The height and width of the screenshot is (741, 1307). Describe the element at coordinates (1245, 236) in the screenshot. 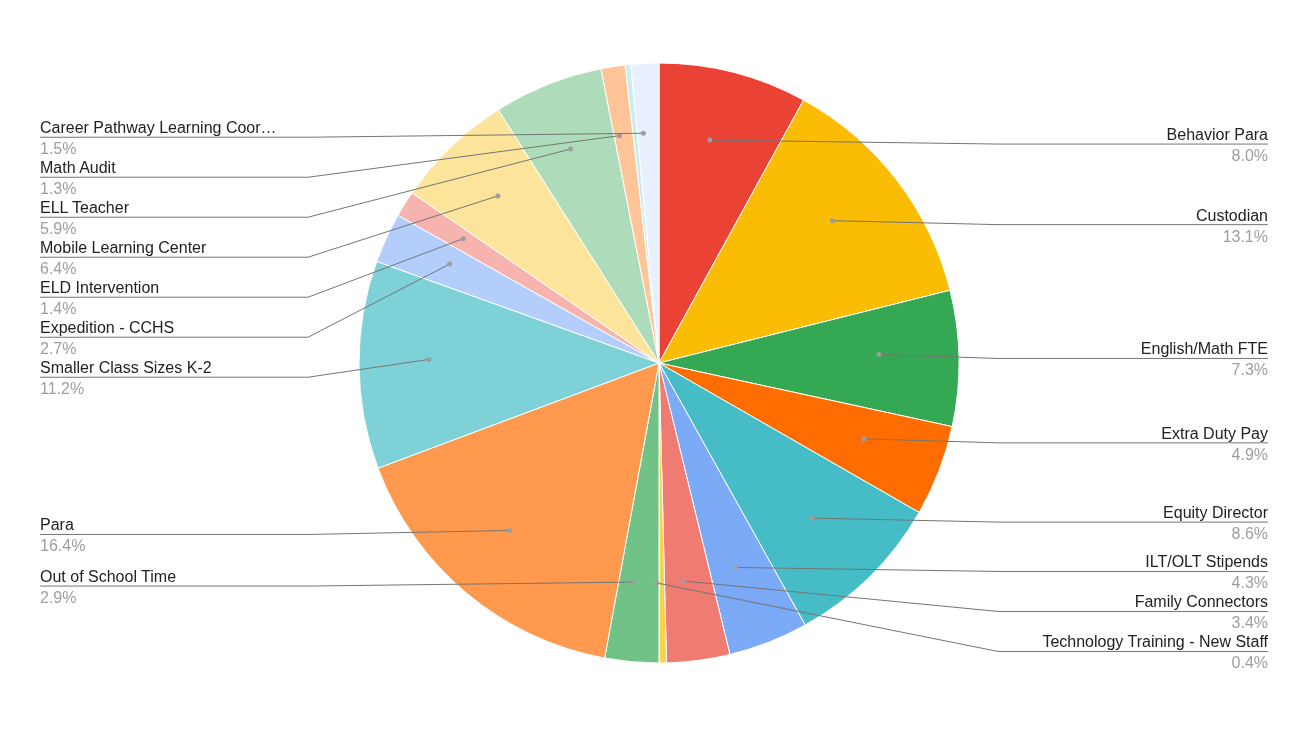

I see `data-label: 13.1%` at that location.